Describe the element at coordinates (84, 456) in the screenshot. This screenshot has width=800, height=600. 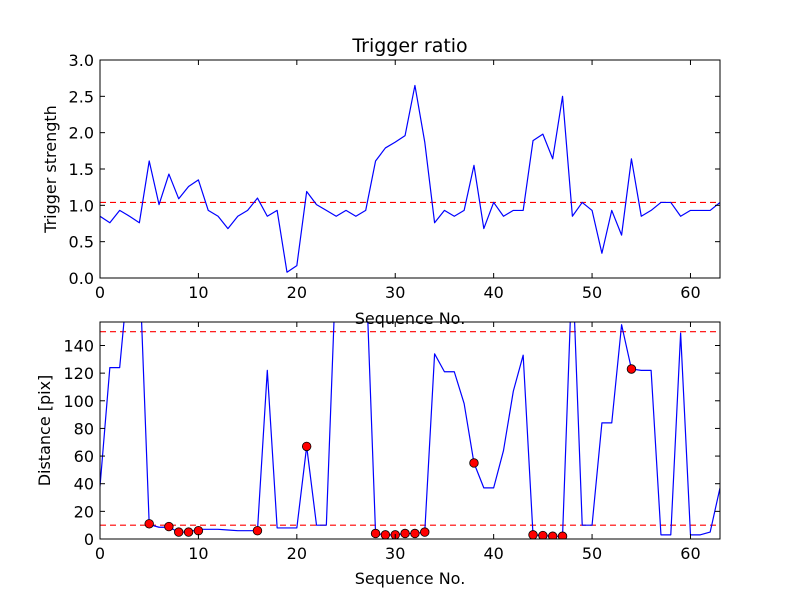
I see `y-tick-label: 60` at that location.